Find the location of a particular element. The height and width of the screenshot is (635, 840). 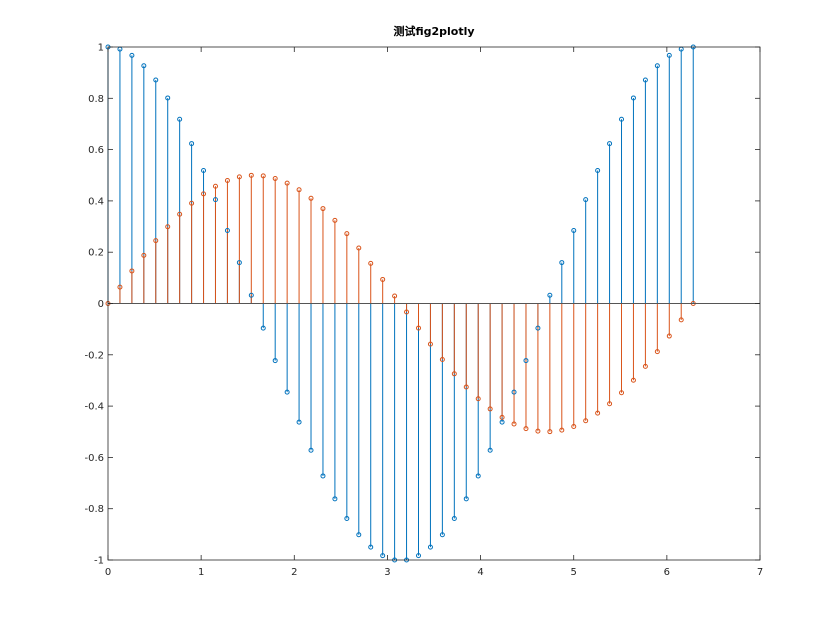

x-tick-label: 2 is located at coordinates (294, 572).